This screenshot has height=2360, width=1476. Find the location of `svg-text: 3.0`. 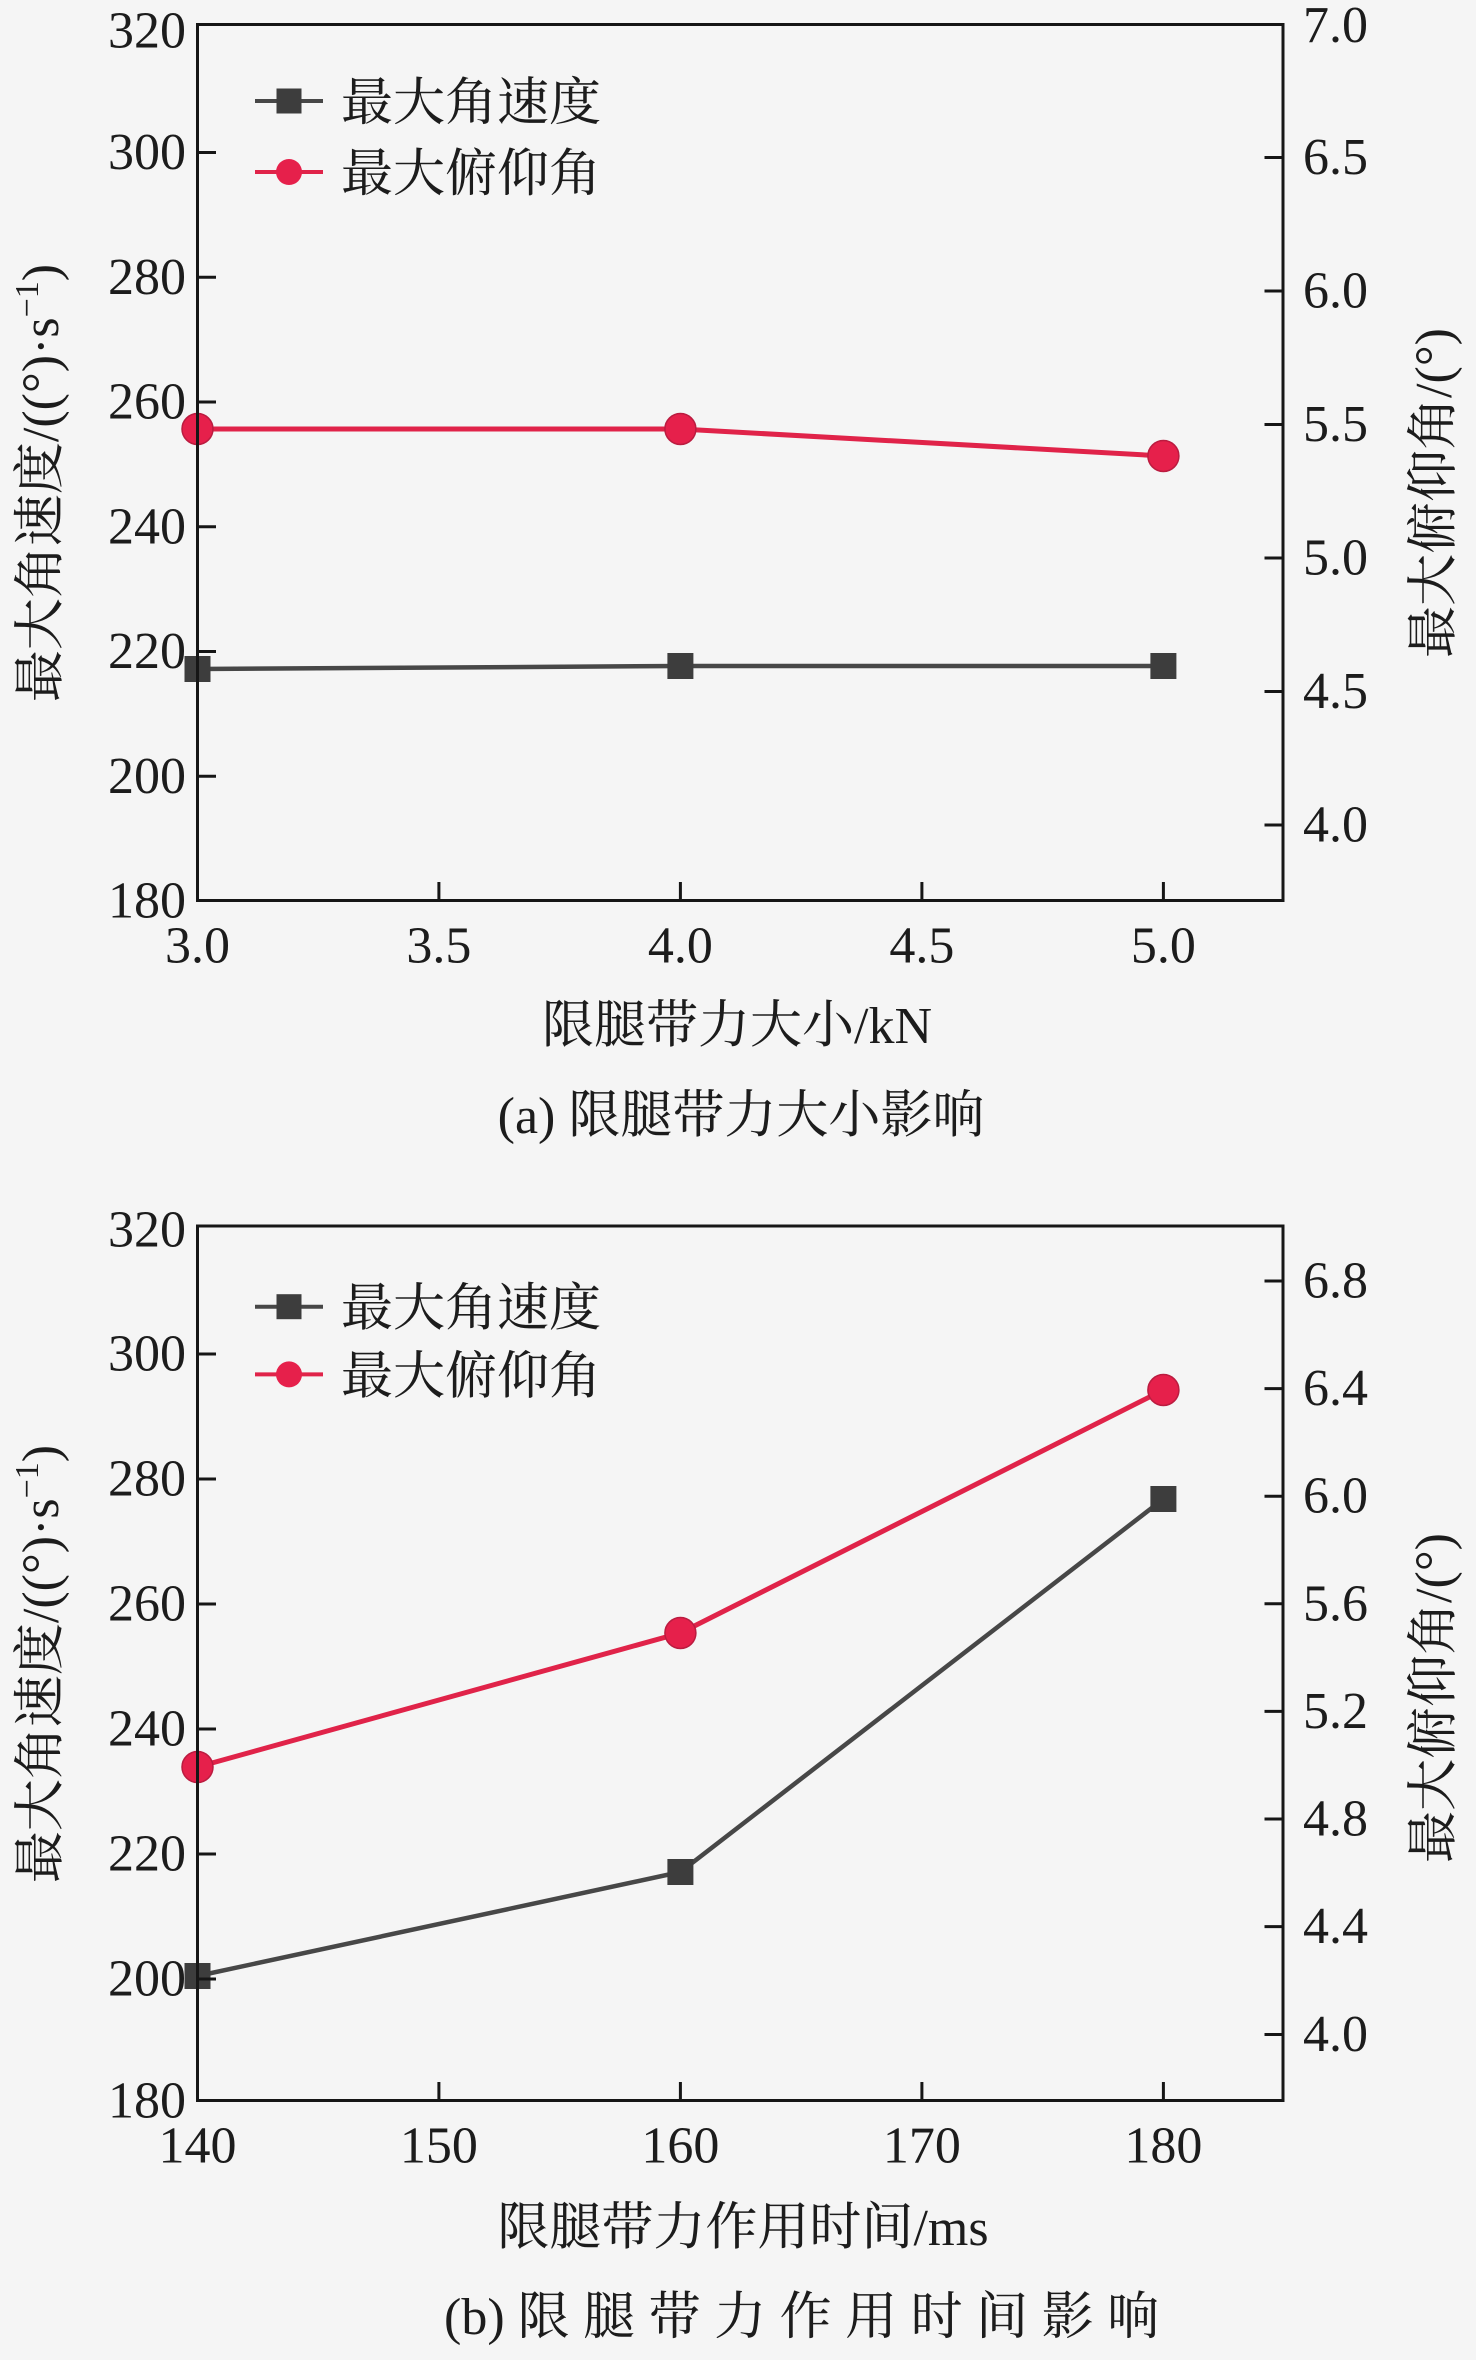

svg-text: 3.0 is located at coordinates (197, 946).